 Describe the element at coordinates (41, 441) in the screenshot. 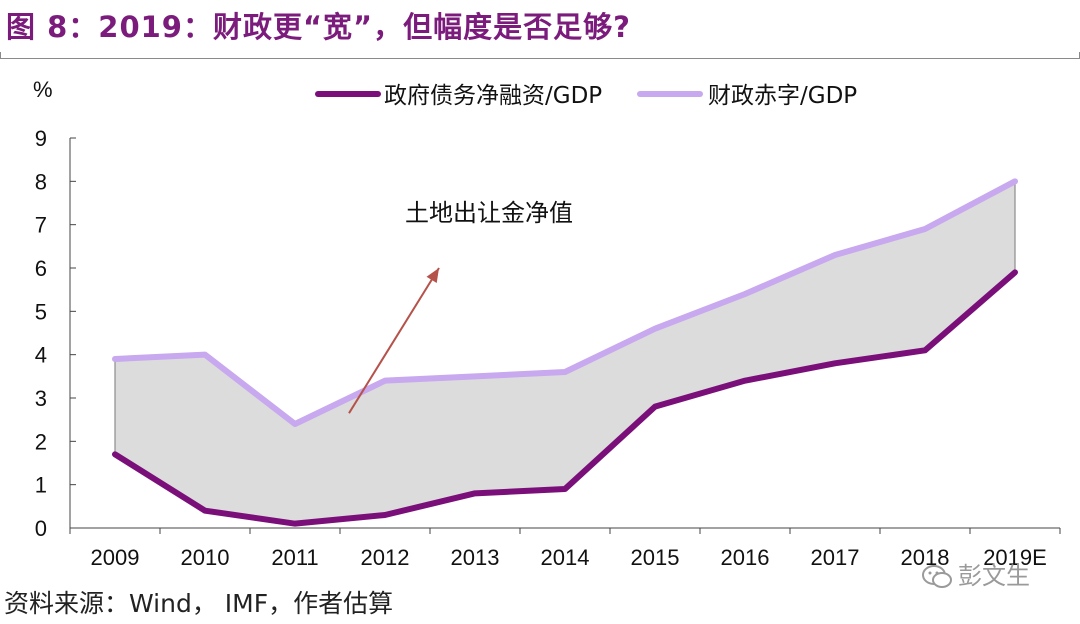

I see `y-tick-label: 2` at that location.